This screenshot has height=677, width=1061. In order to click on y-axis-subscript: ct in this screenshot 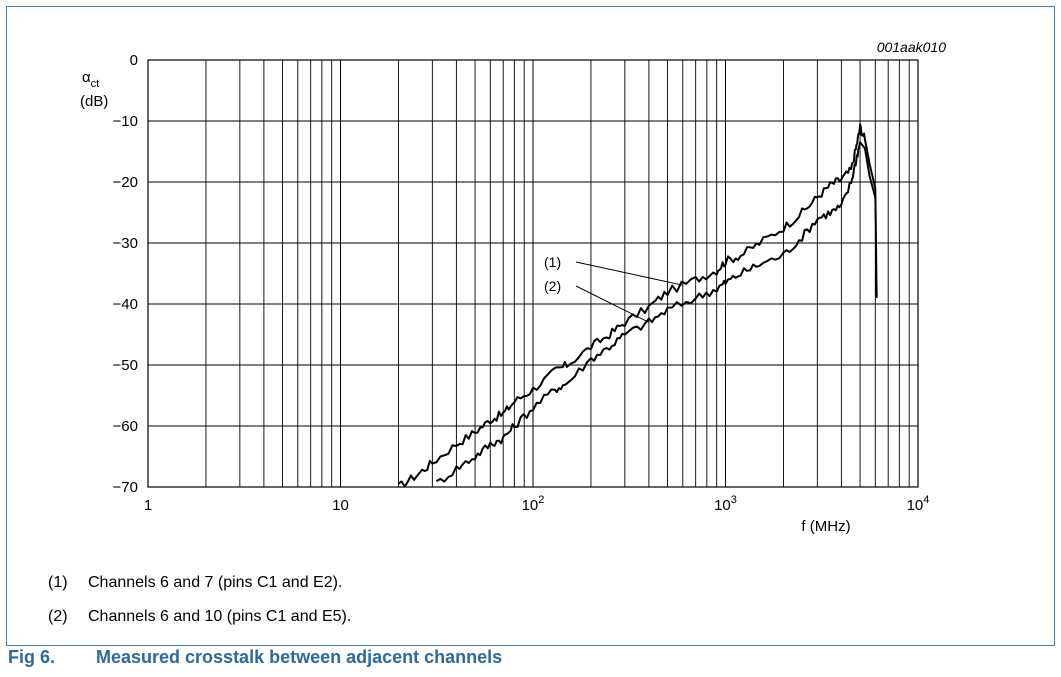, I will do `click(95, 84)`.